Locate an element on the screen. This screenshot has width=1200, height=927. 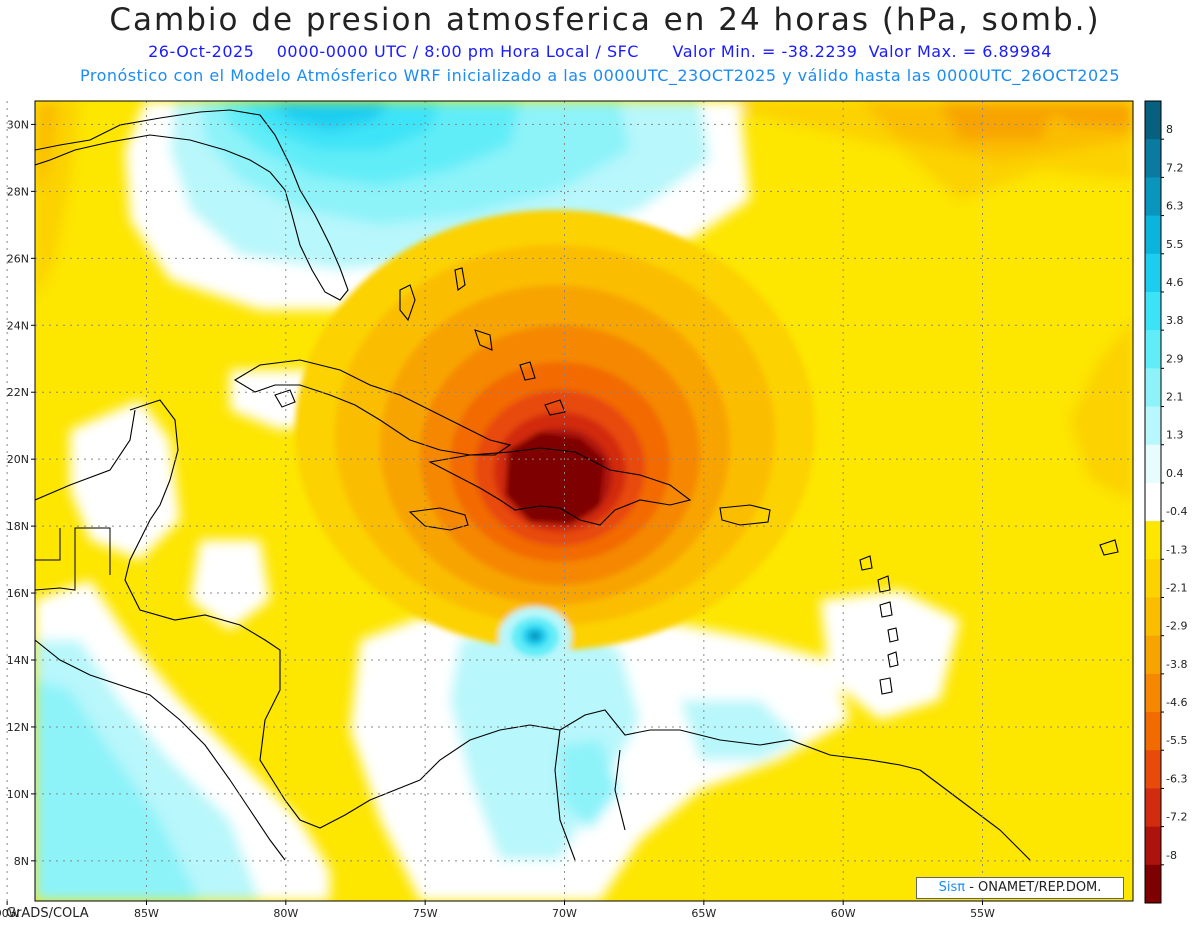
colorbar-label: -8 is located at coordinates (1171, 855).